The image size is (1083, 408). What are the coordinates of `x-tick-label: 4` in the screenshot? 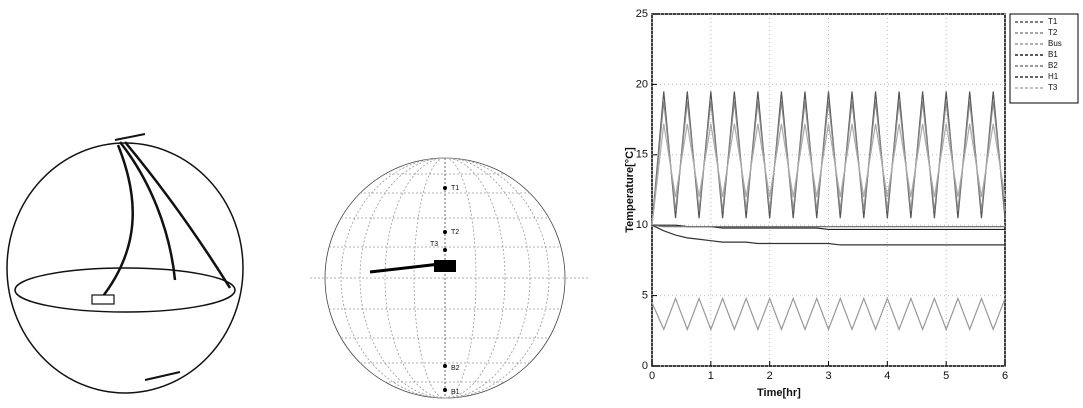 It's located at (887, 376).